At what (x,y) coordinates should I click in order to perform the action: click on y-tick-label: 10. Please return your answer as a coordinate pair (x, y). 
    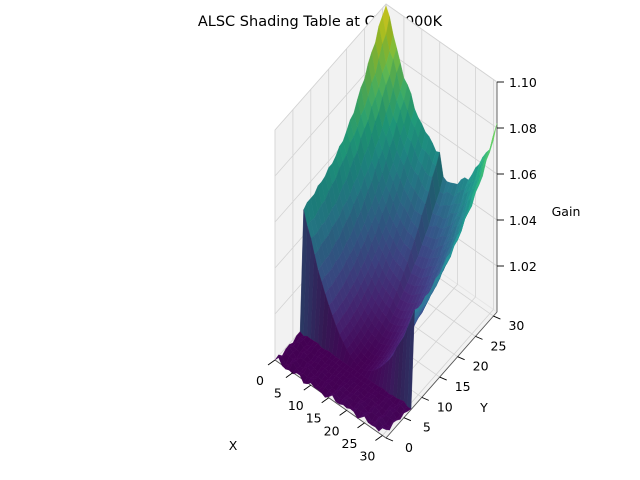
    Looking at the image, I should click on (445, 406).